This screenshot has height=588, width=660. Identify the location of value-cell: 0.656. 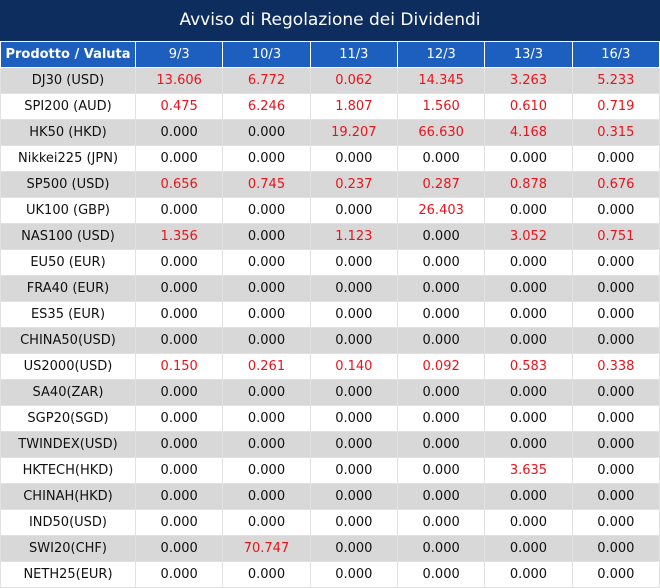
(179, 184).